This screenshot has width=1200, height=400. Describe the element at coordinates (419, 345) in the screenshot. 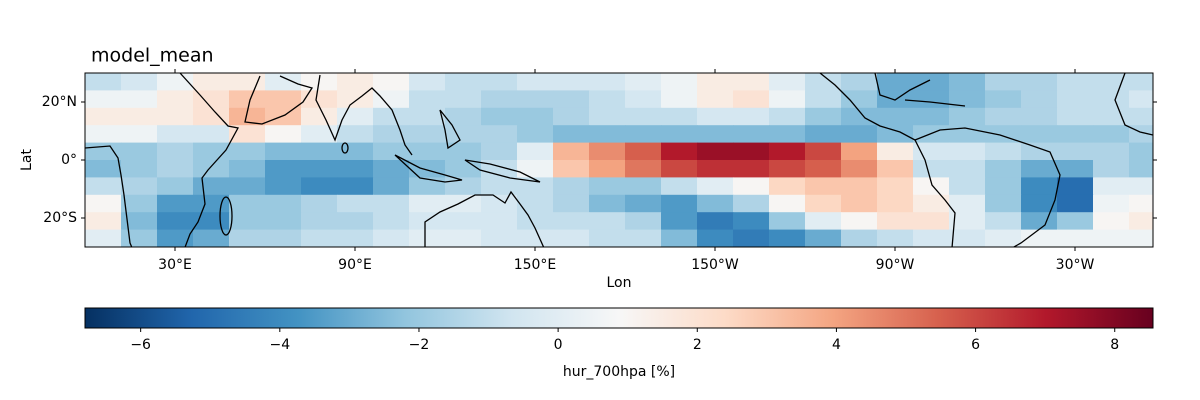

I see `colorbar-tick-label: −2` at that location.